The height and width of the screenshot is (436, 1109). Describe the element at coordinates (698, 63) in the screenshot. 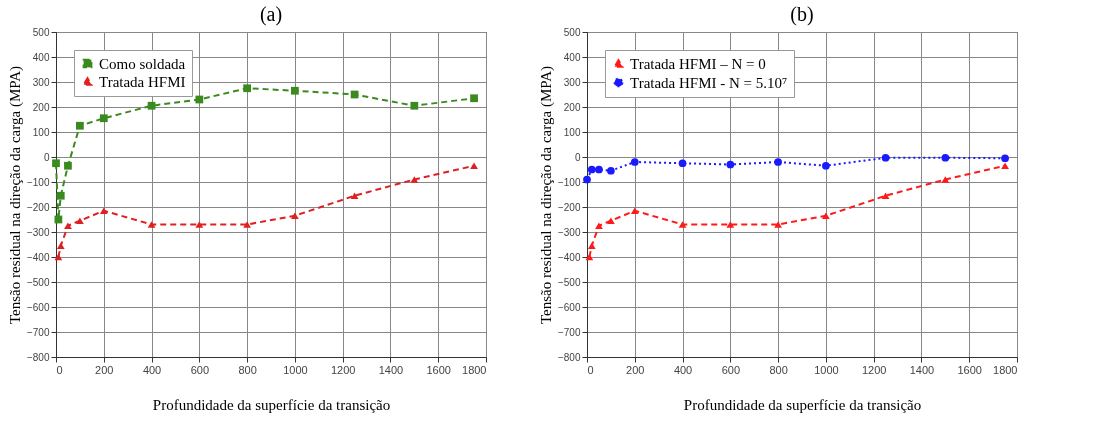

I see `legend-label: Tratada HFMI – N = 0` at that location.